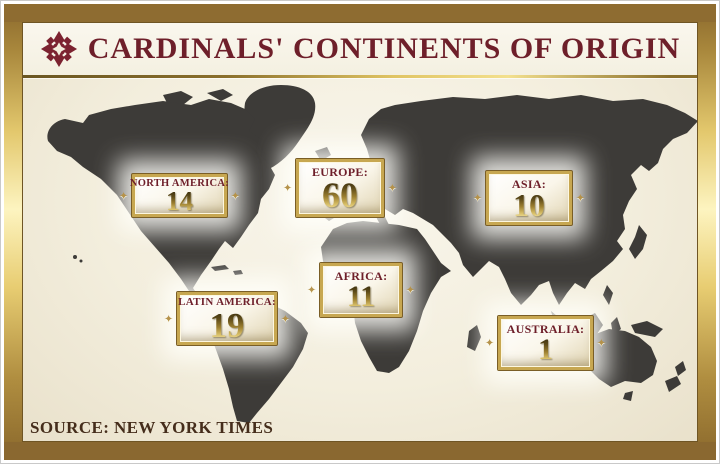 This screenshot has height=464, width=720. I want to click on landmass-philippines, so click(608, 295).